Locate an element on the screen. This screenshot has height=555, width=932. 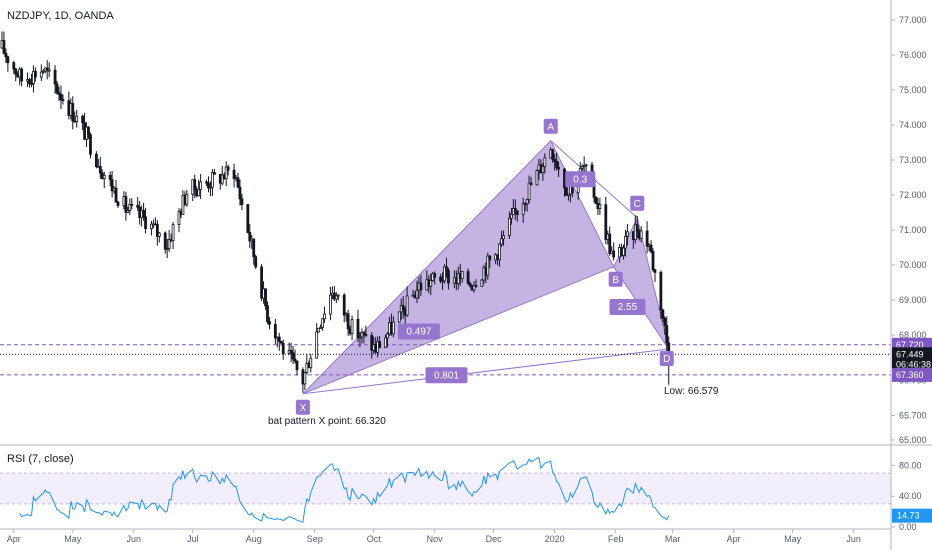
price-tag-label: 67.449 is located at coordinates (910, 354).